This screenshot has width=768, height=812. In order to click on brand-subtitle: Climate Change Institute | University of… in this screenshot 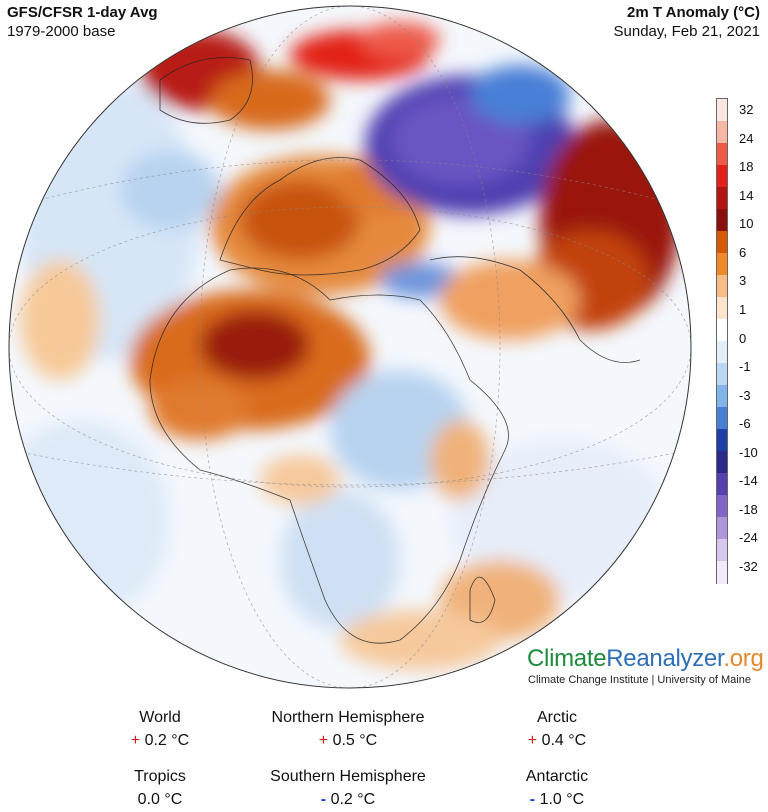, I will do `click(639, 680)`.